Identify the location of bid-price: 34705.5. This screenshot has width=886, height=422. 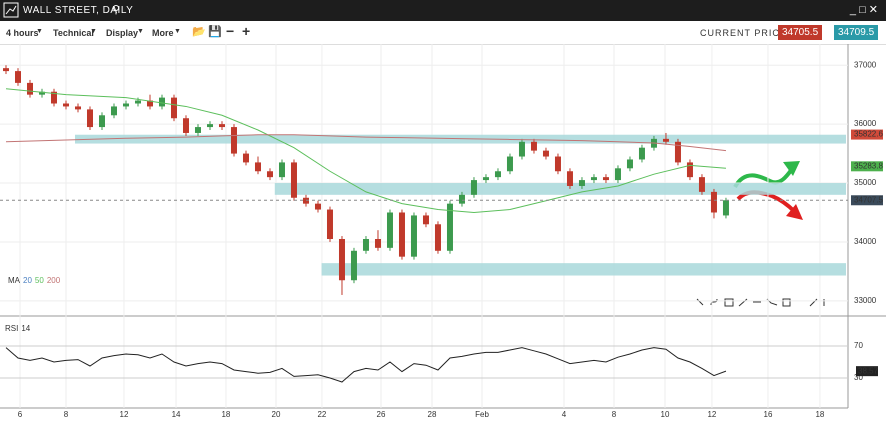
(800, 32).